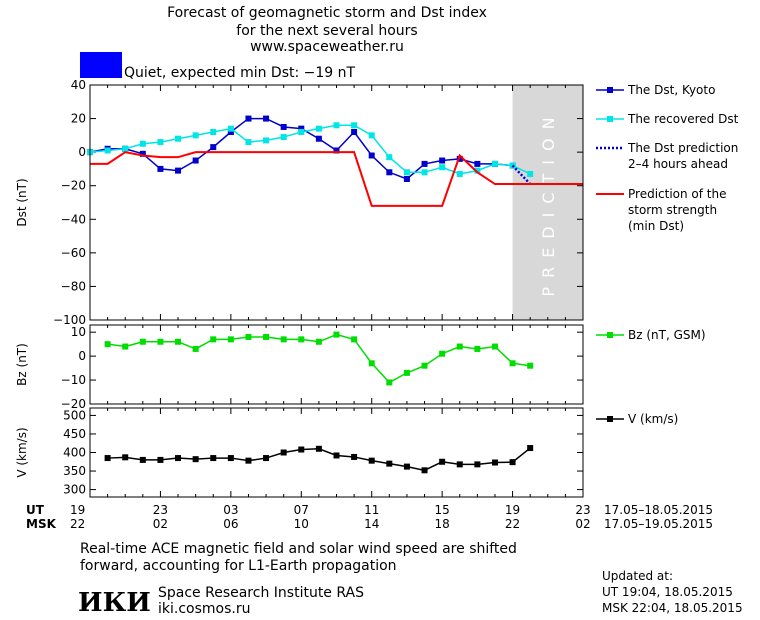 This screenshot has width=760, height=620. What do you see at coordinates (442, 524) in the screenshot?
I see `msk-tick-label: 18` at bounding box center [442, 524].